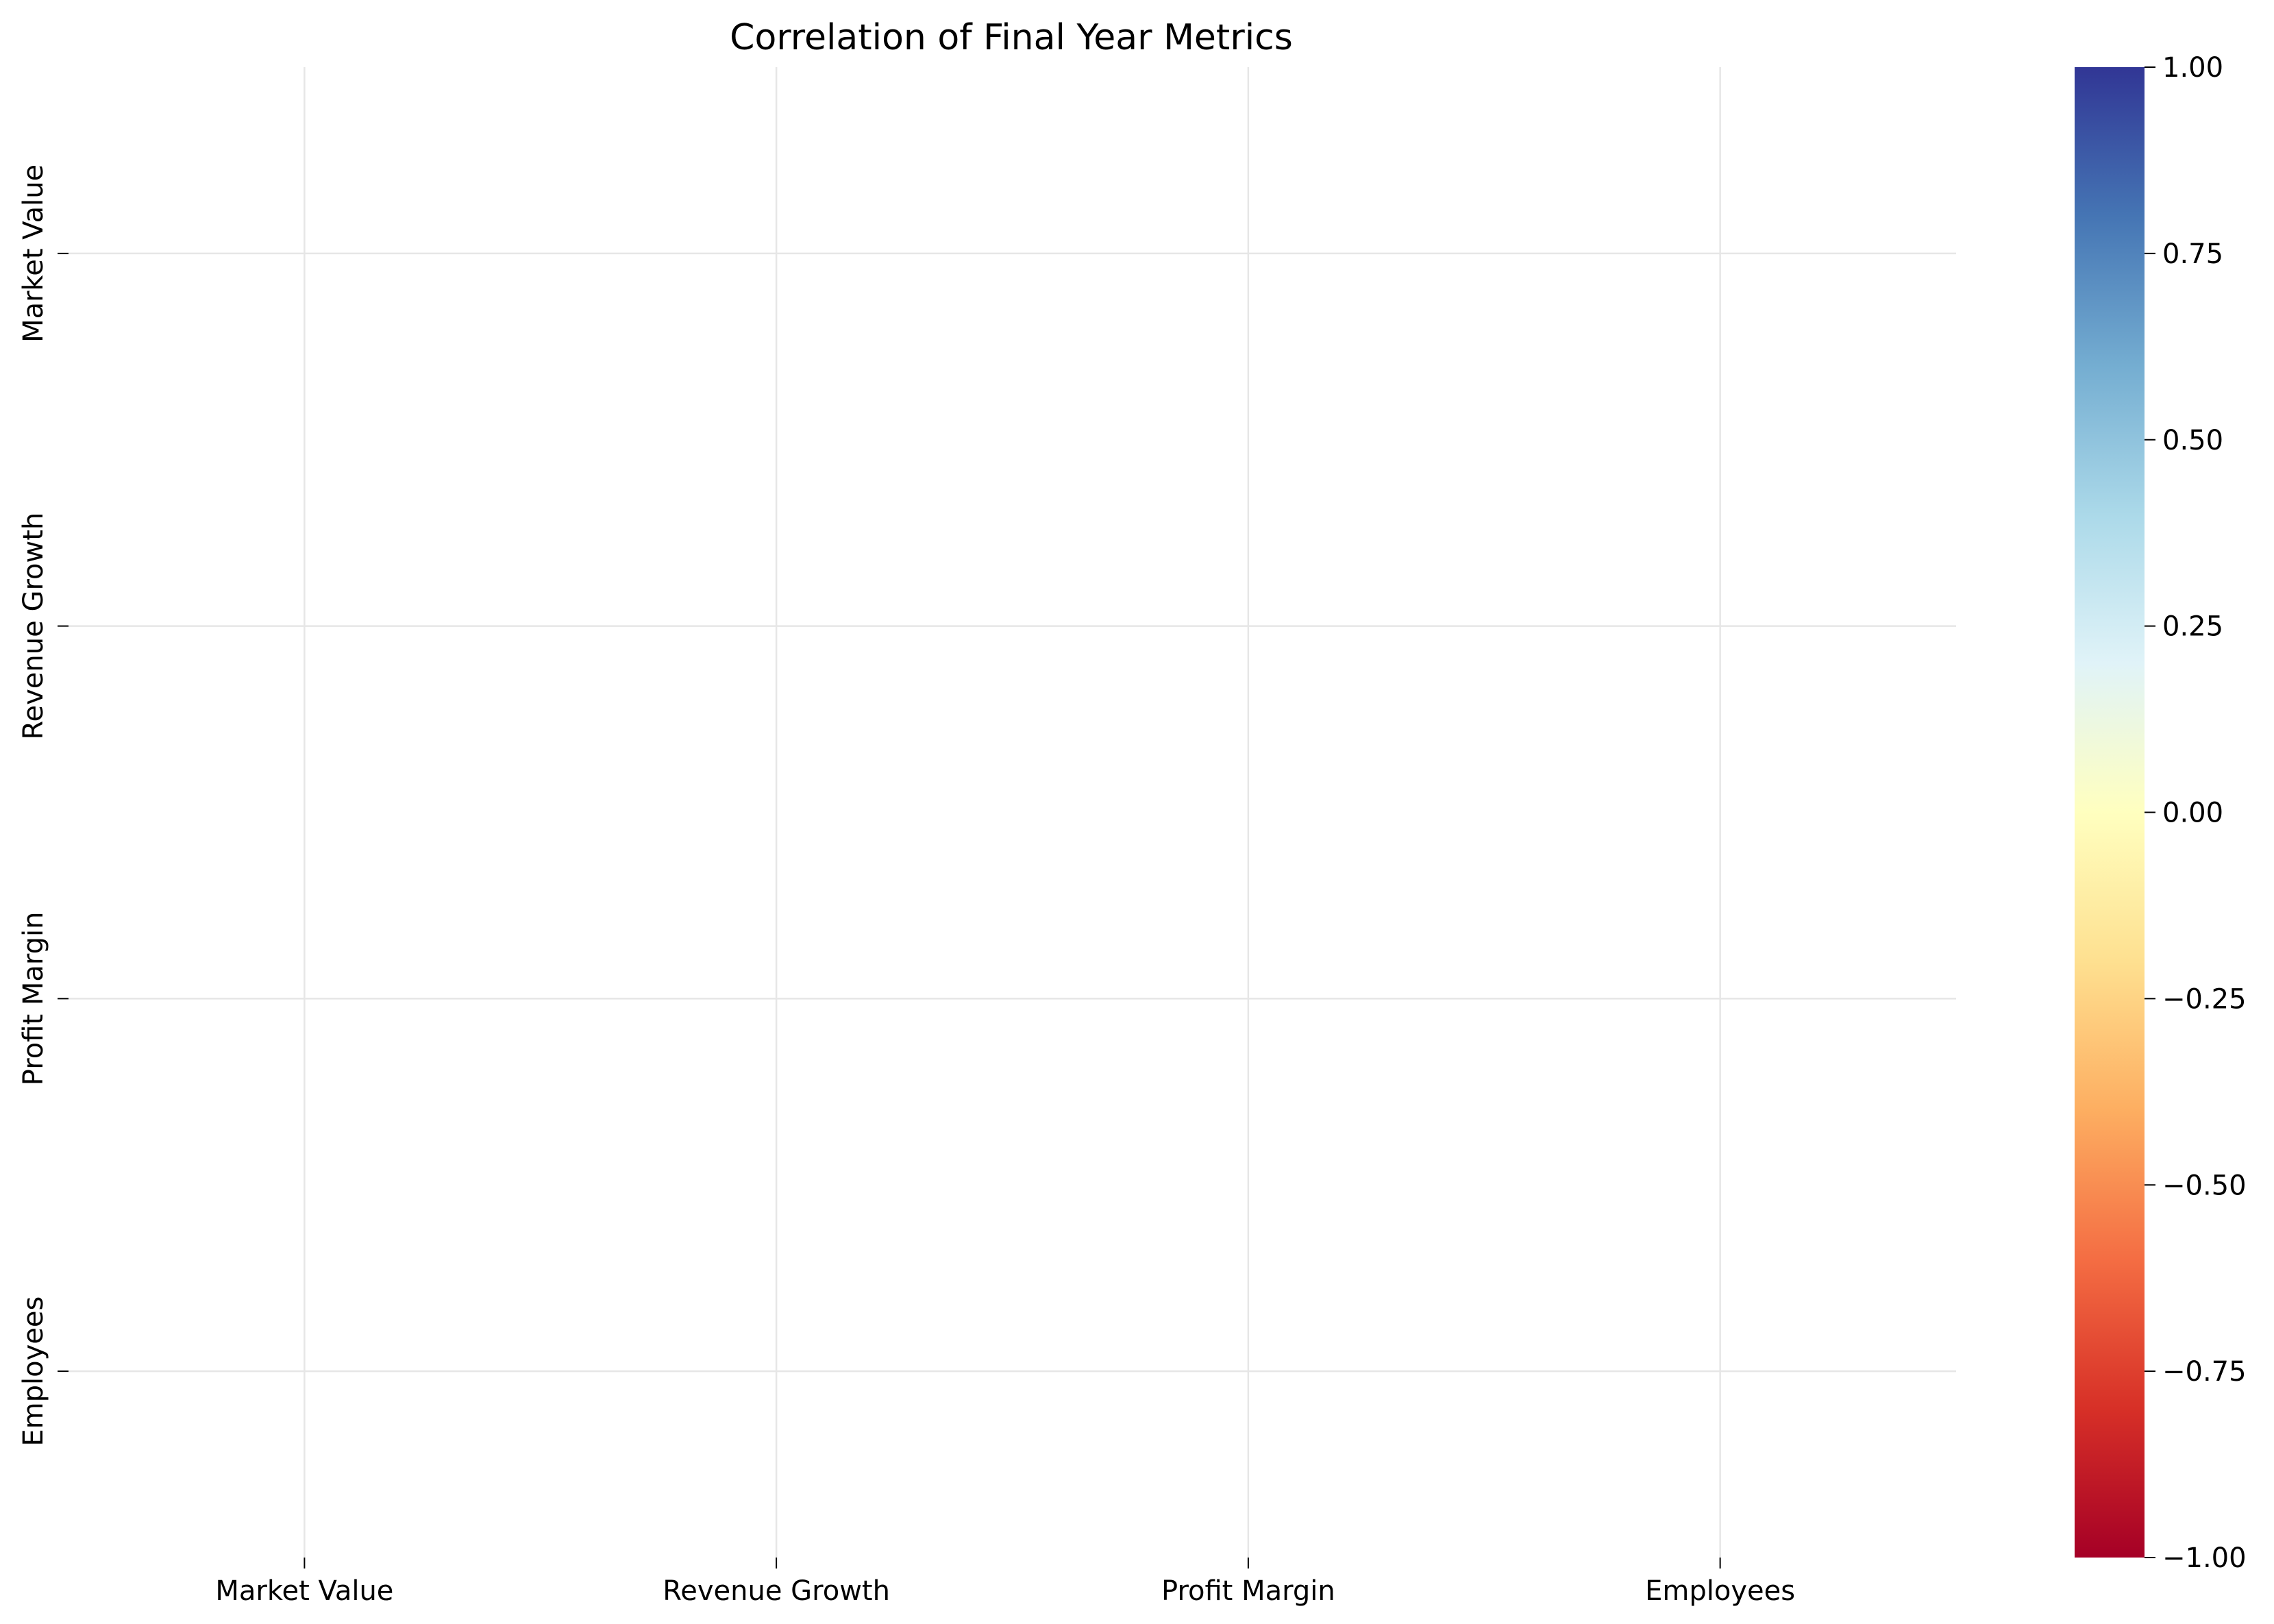 The image size is (2274, 1624). What do you see at coordinates (2205, 1558) in the screenshot?
I see `colorbar-tick-label: −1.00` at bounding box center [2205, 1558].